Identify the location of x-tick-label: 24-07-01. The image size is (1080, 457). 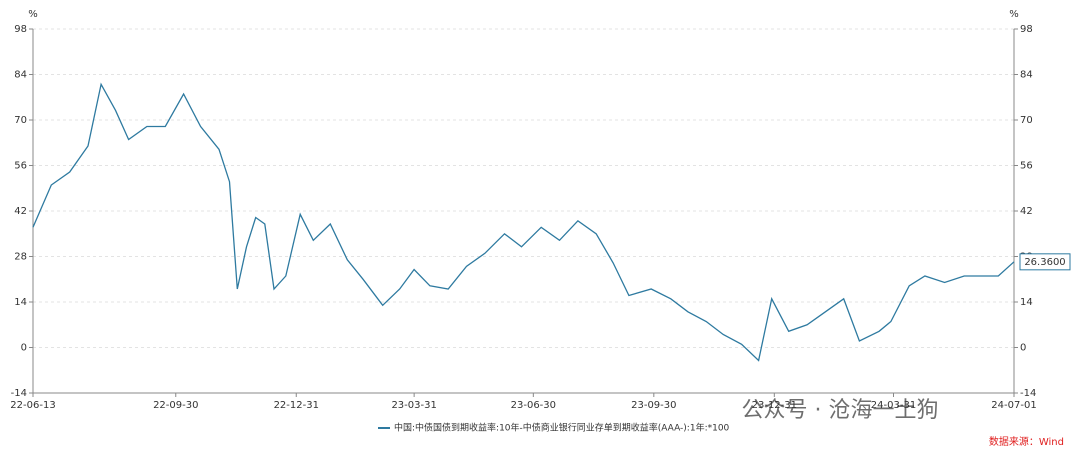
(1013, 405).